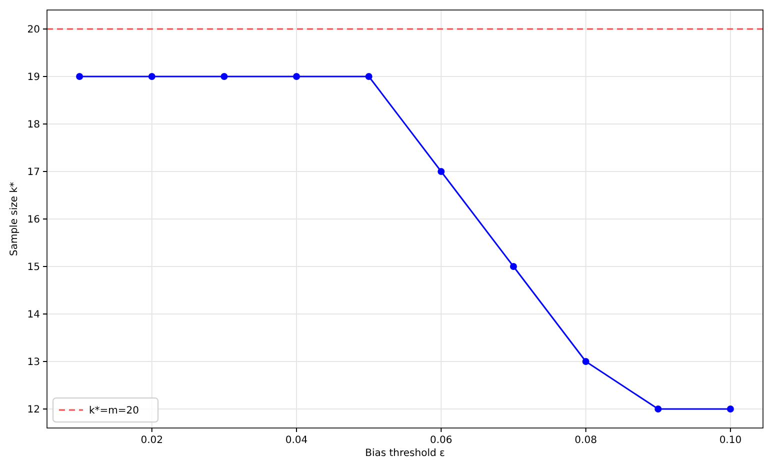 The height and width of the screenshot is (460, 768). Describe the element at coordinates (296, 440) in the screenshot. I see `x-tick-label: 0.04` at that location.